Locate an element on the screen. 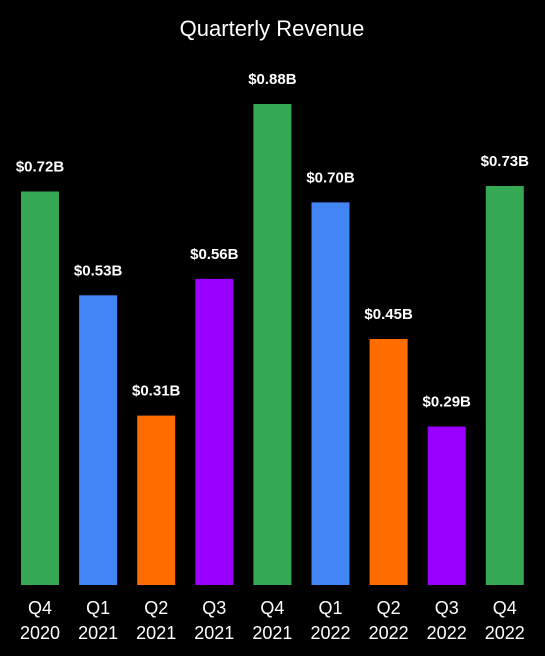 This screenshot has height=656, width=545. bar-q3-2022 is located at coordinates (446, 505).